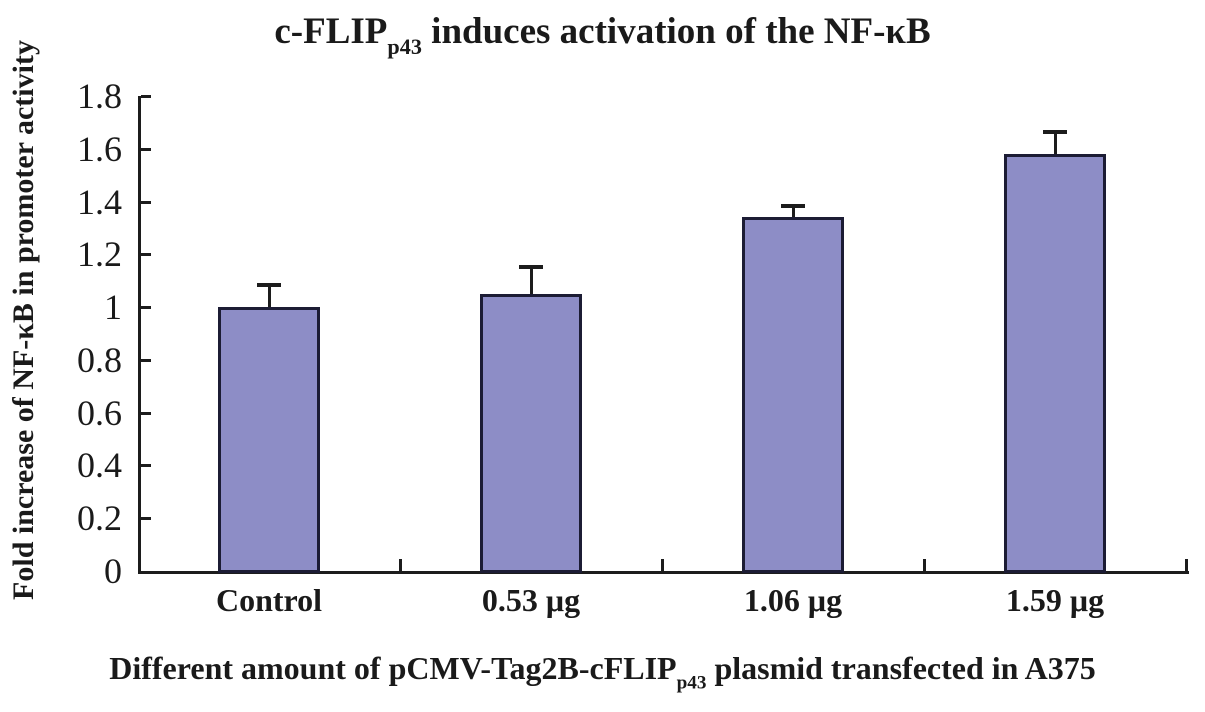  I want to click on x-category-label: 1.59 μg, so click(1055, 600).